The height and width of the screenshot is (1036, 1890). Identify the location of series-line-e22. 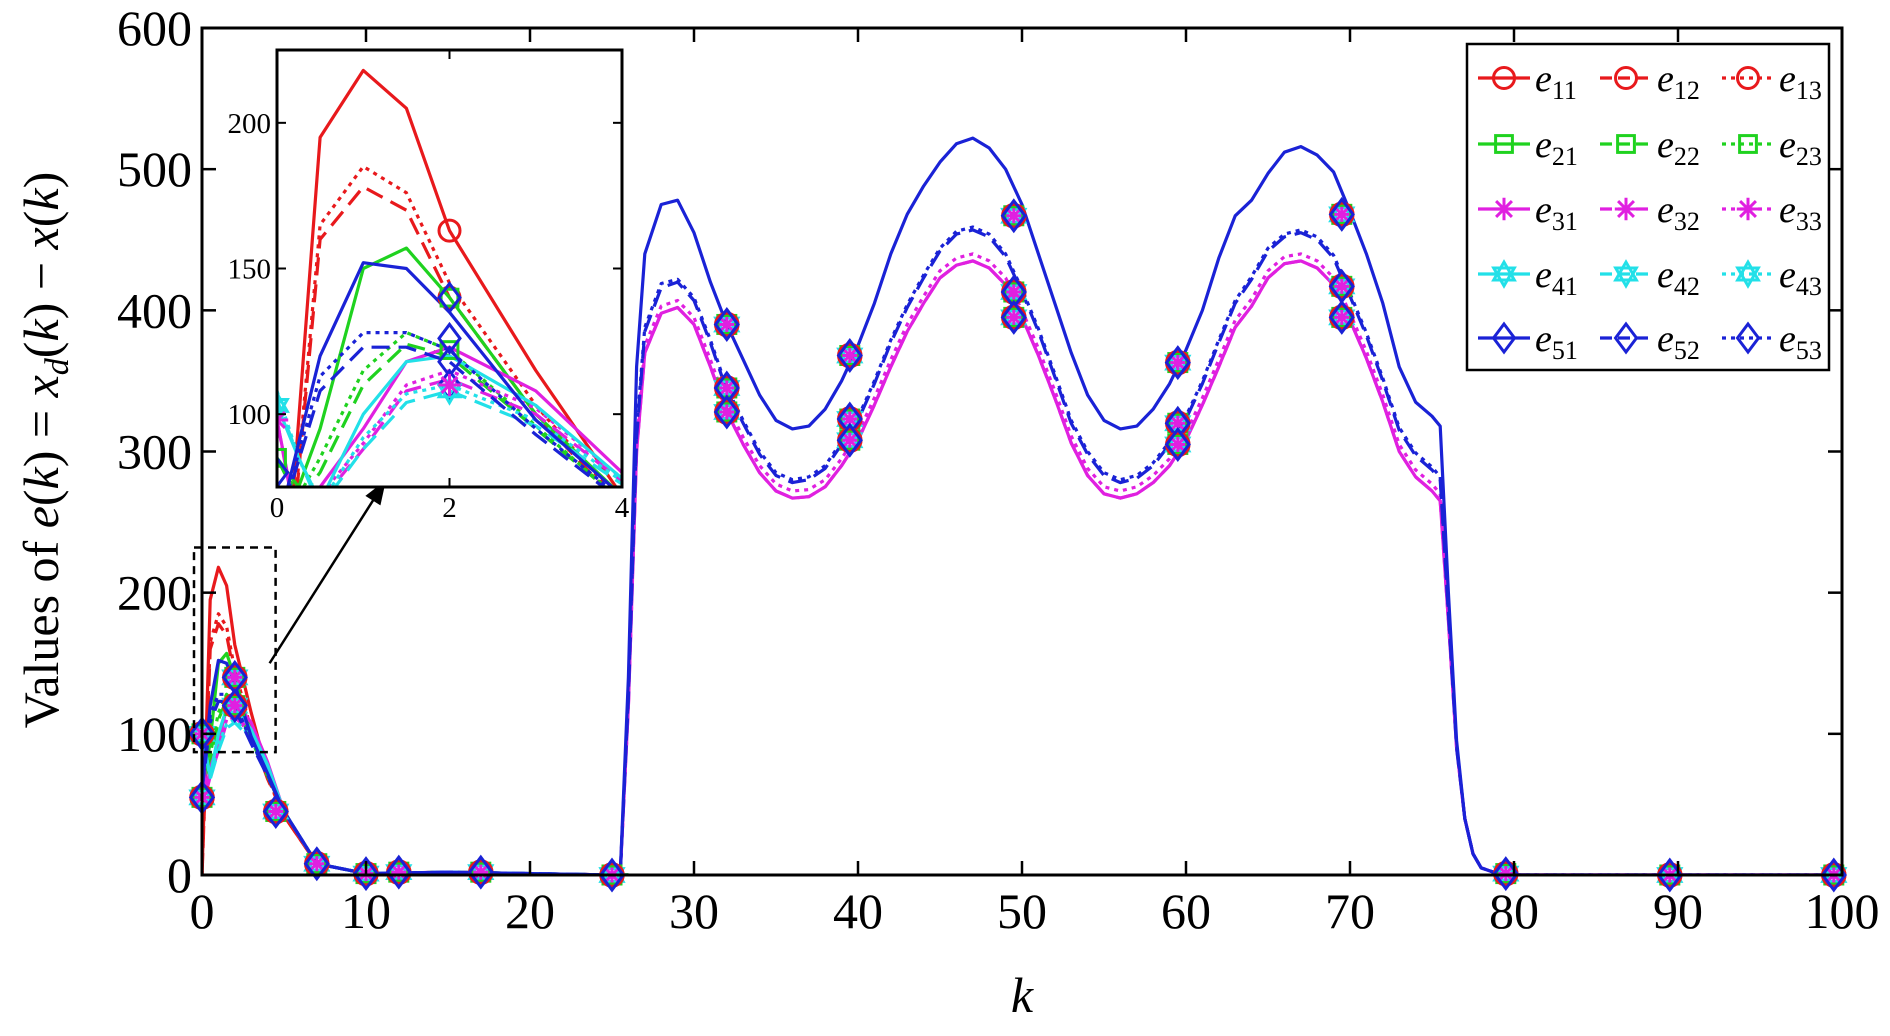
(415, 787).